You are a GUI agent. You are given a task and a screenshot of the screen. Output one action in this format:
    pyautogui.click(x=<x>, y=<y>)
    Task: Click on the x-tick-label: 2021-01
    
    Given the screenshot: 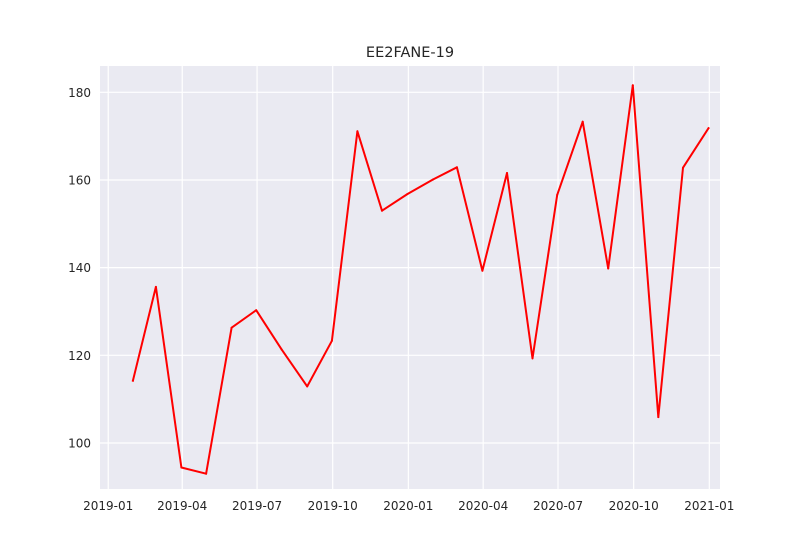 What is the action you would take?
    pyautogui.click(x=709, y=506)
    